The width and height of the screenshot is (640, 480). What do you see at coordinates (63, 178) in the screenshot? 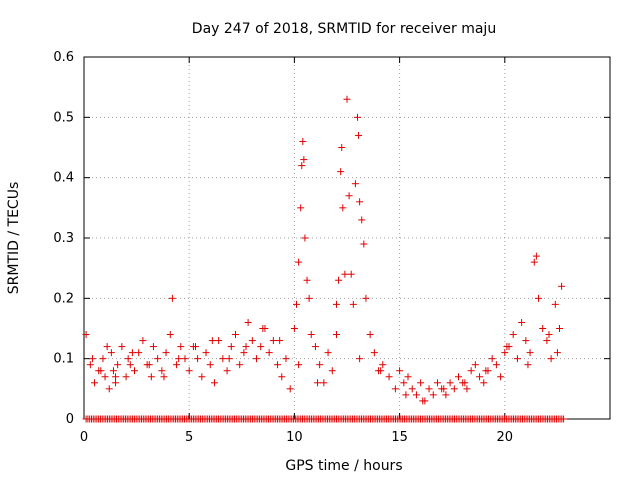
I see `y-tick-label: 0.4` at bounding box center [63, 178].